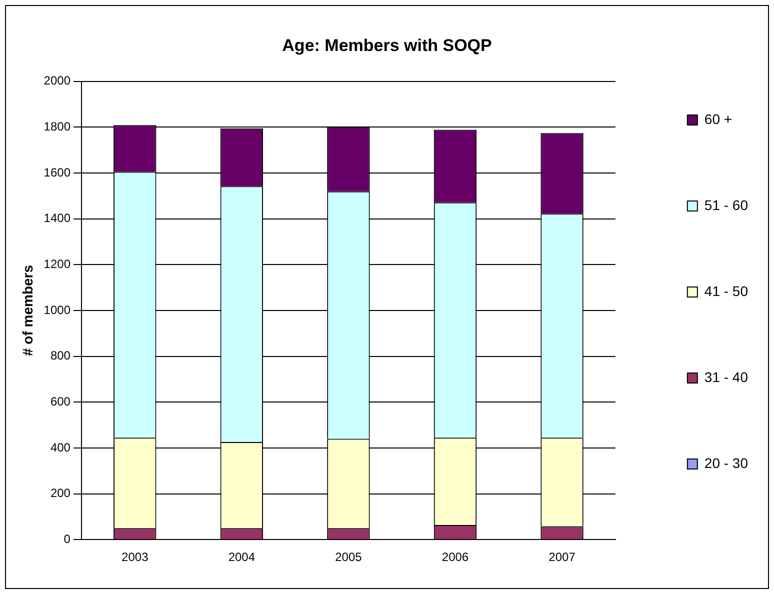 The width and height of the screenshot is (774, 594). What do you see at coordinates (60, 447) in the screenshot?
I see `y-tick-label: 400` at bounding box center [60, 447].